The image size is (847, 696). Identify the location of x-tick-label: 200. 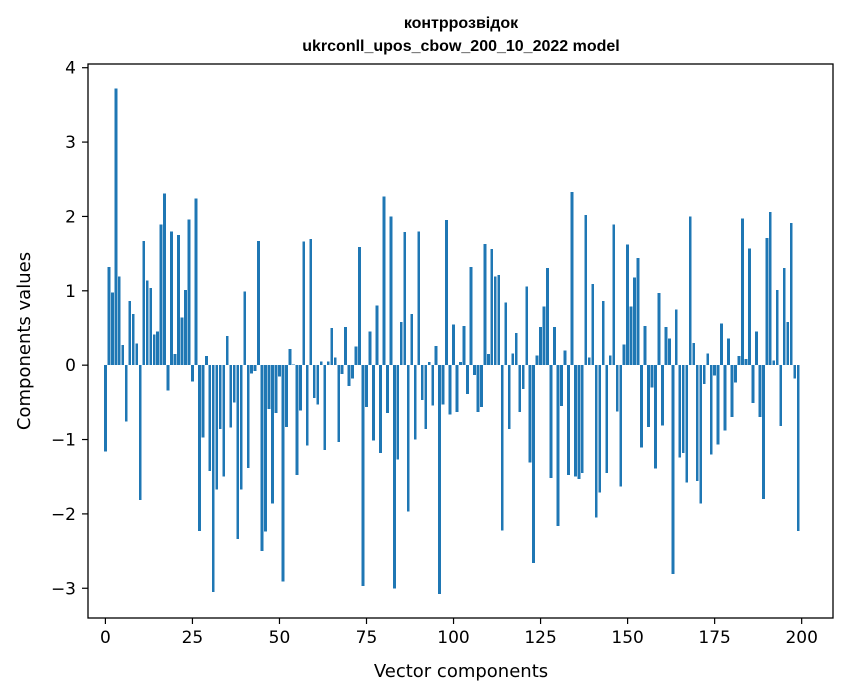
(801, 638).